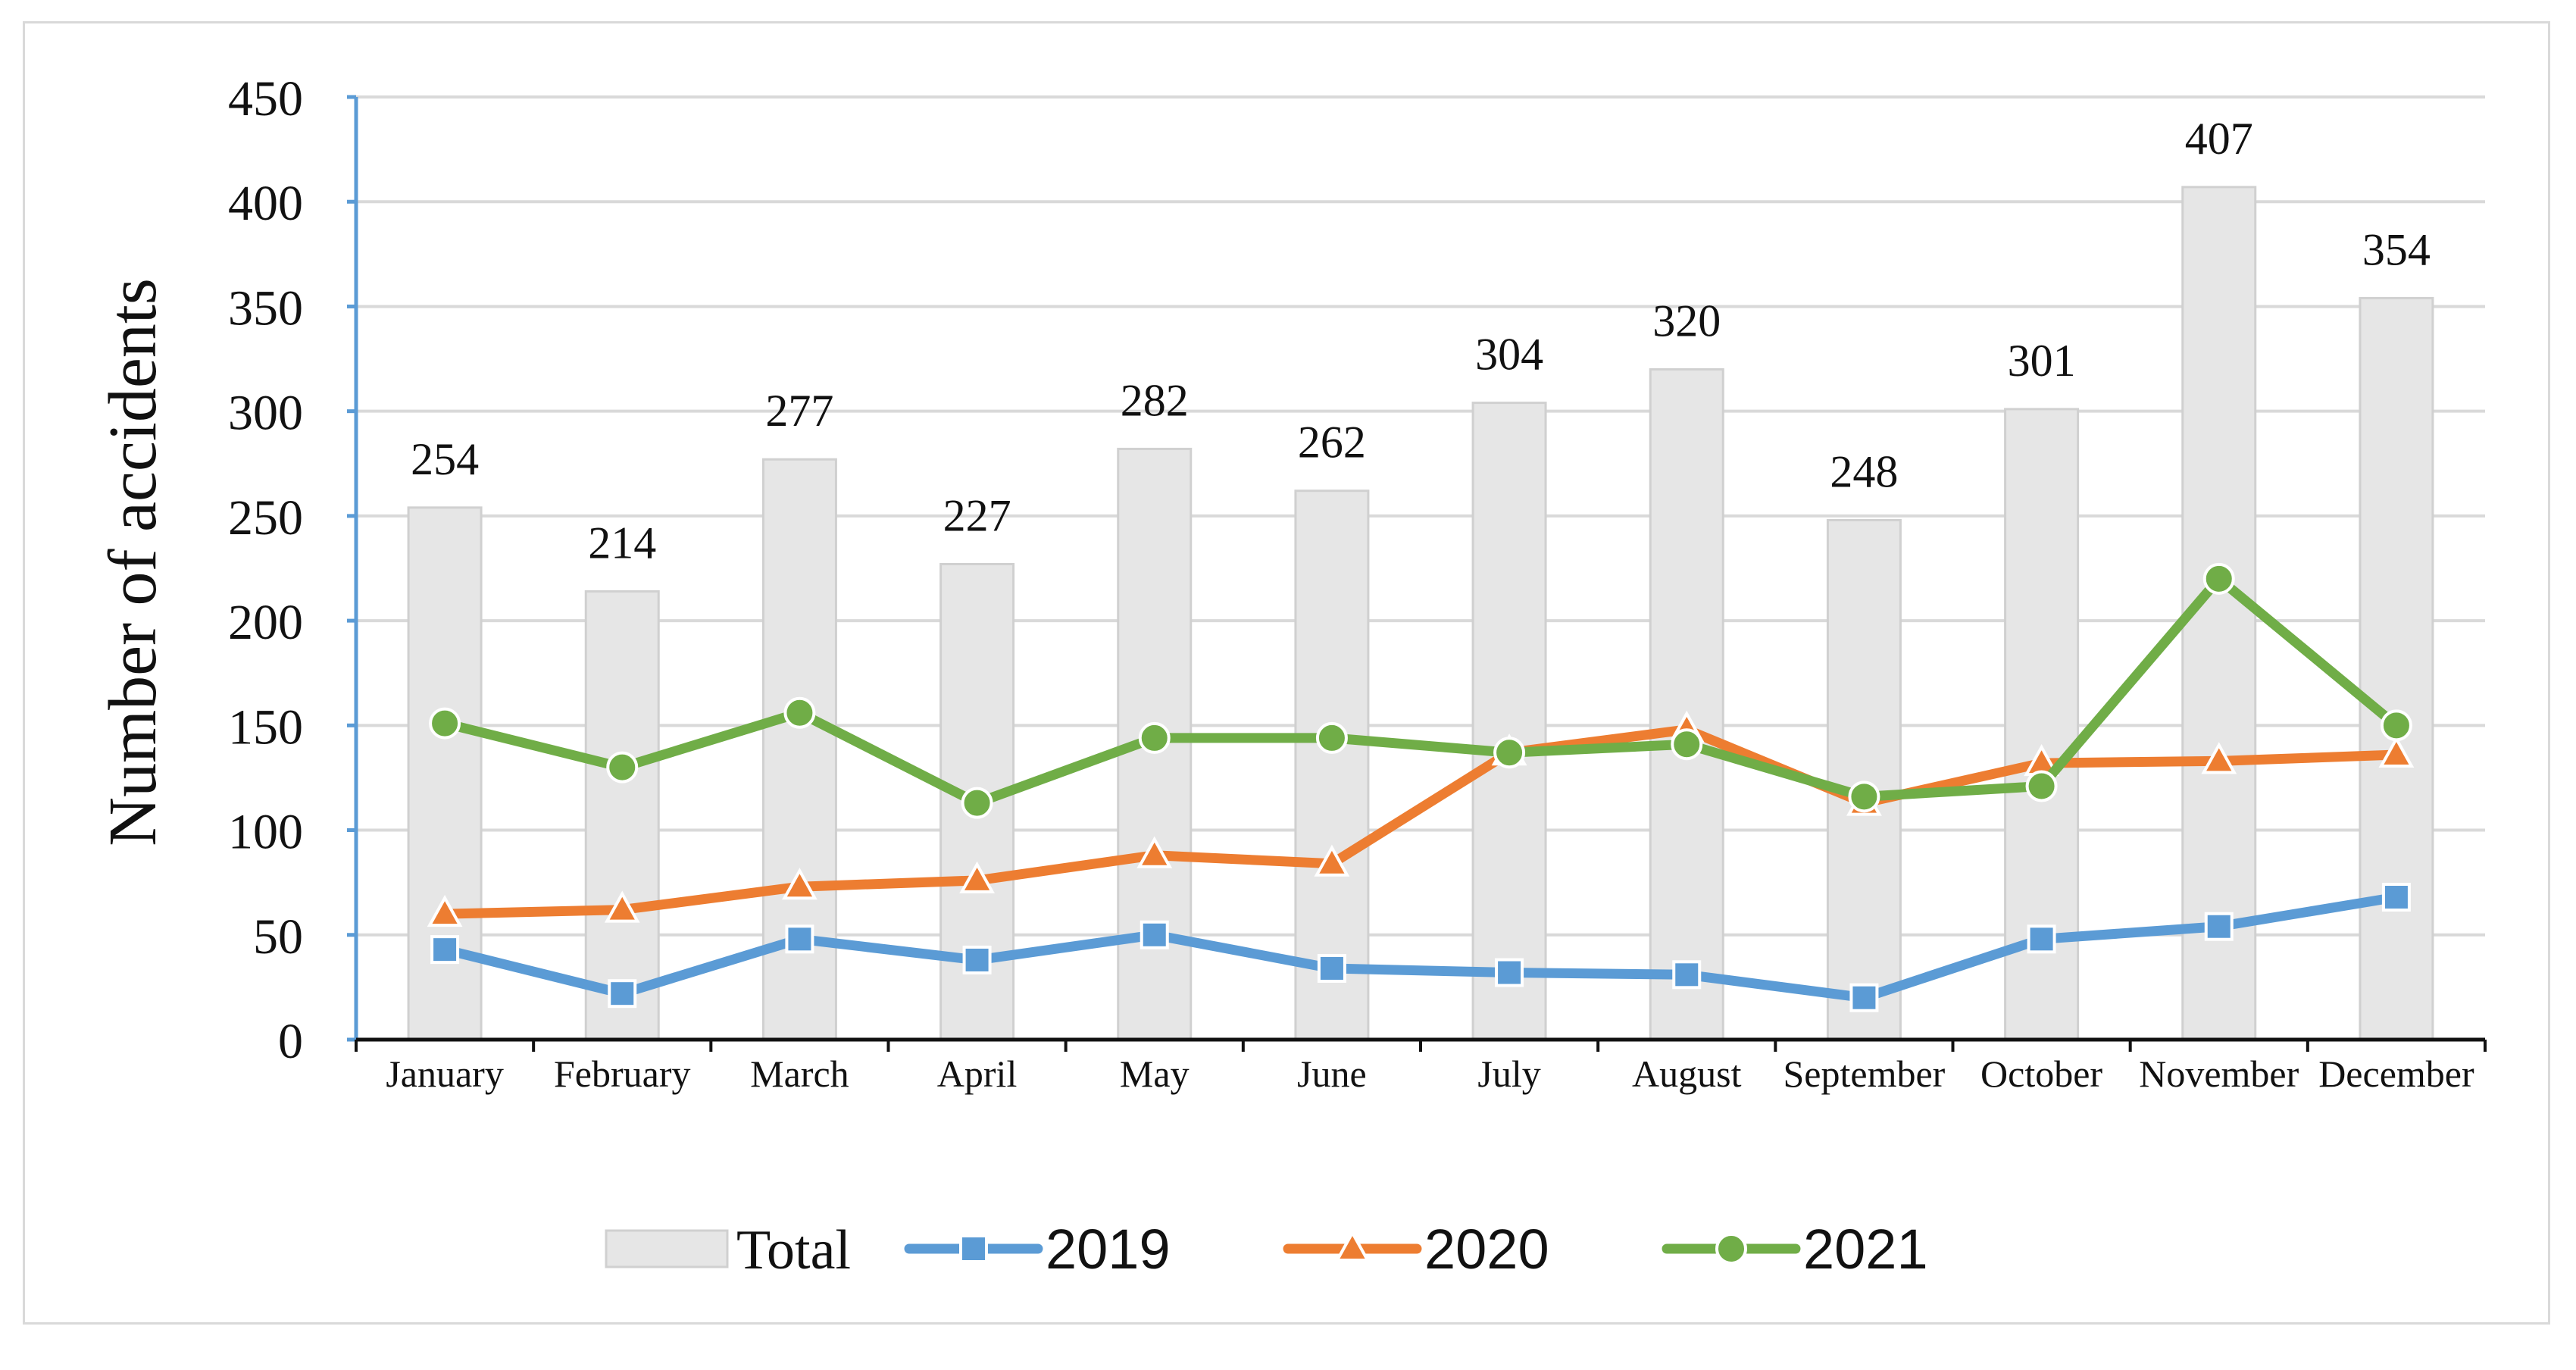 This screenshot has height=1370, width=2576. Describe the element at coordinates (1509, 721) in the screenshot. I see `bar-total-july` at that location.